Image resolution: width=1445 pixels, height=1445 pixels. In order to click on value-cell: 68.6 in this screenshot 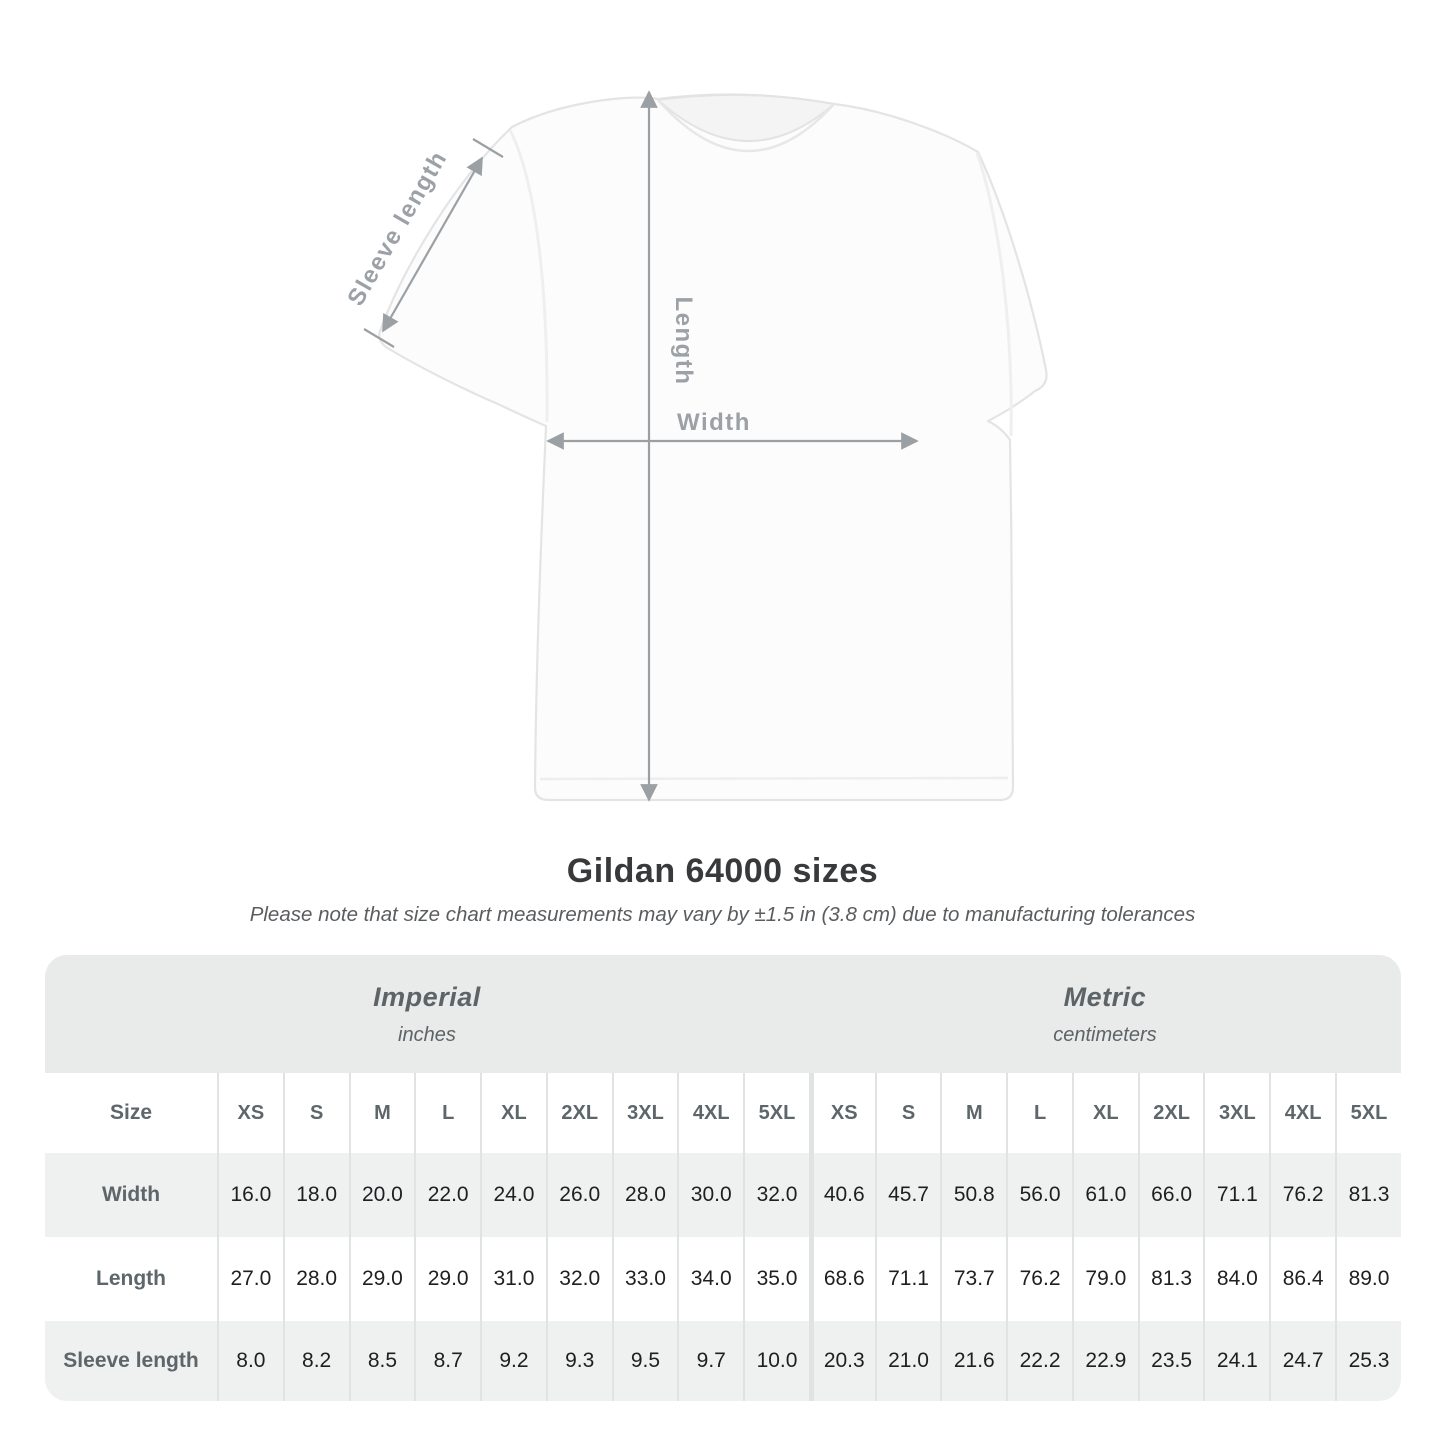, I will do `click(841, 1279)`.